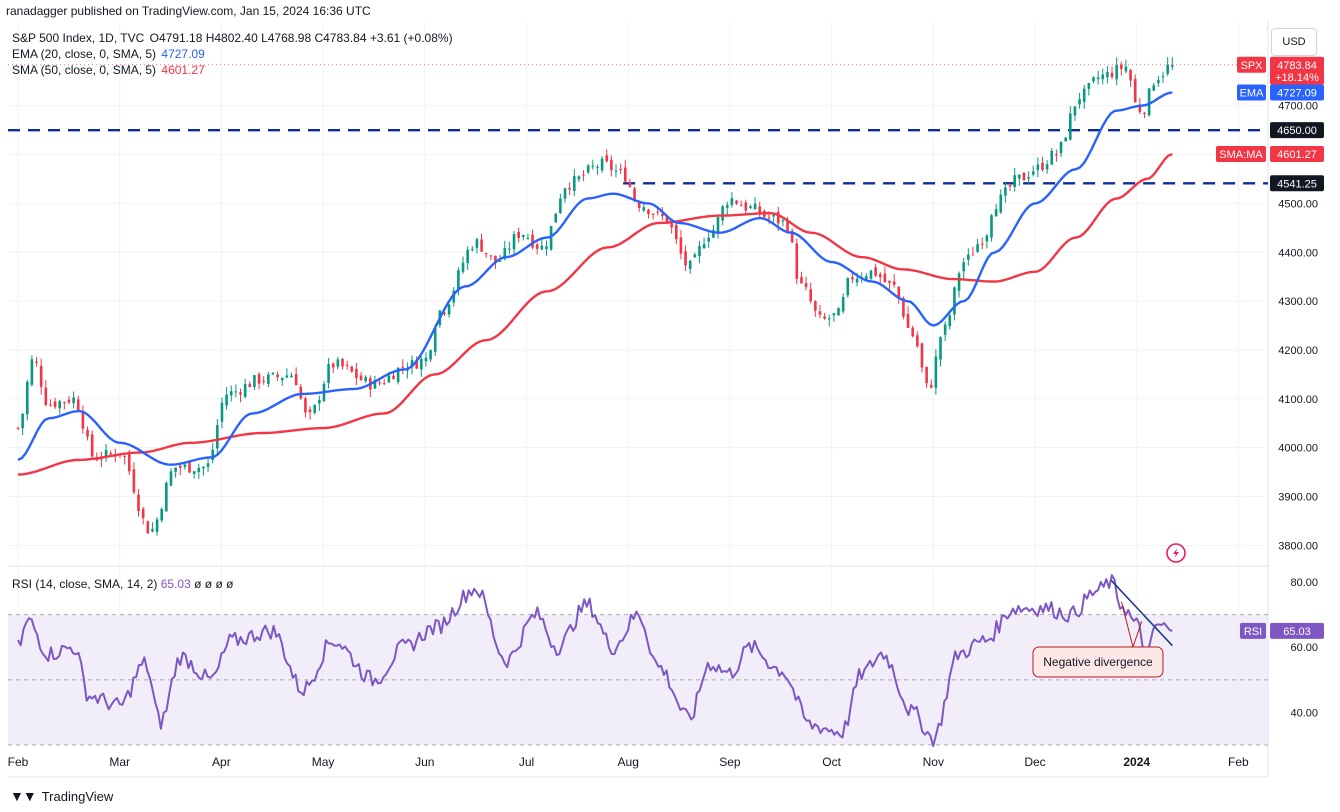  What do you see at coordinates (1098, 662) in the screenshot?
I see `annotation-text: Negative divergence` at bounding box center [1098, 662].